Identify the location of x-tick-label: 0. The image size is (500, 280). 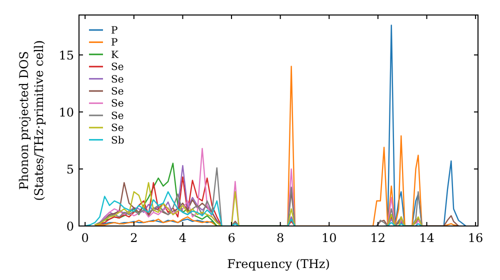
(85, 238).